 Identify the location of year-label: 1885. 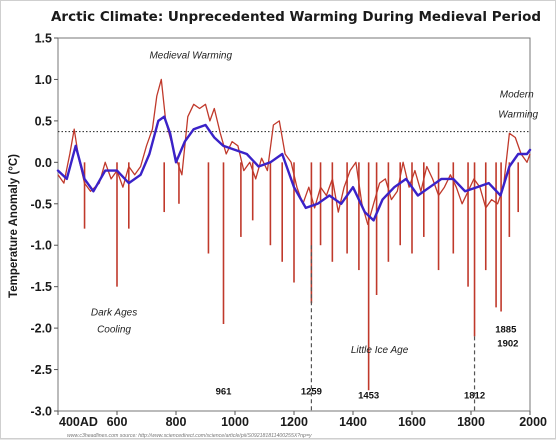
(506, 329).